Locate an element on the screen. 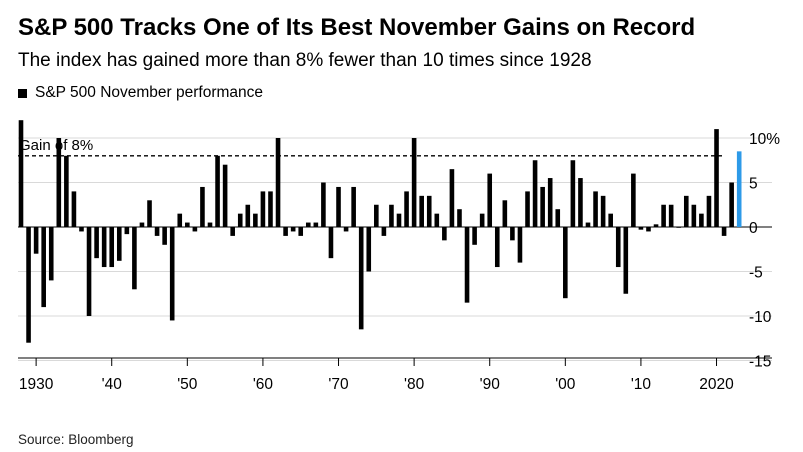 The height and width of the screenshot is (452, 803). x-tick-label: '70 is located at coordinates (338, 384).